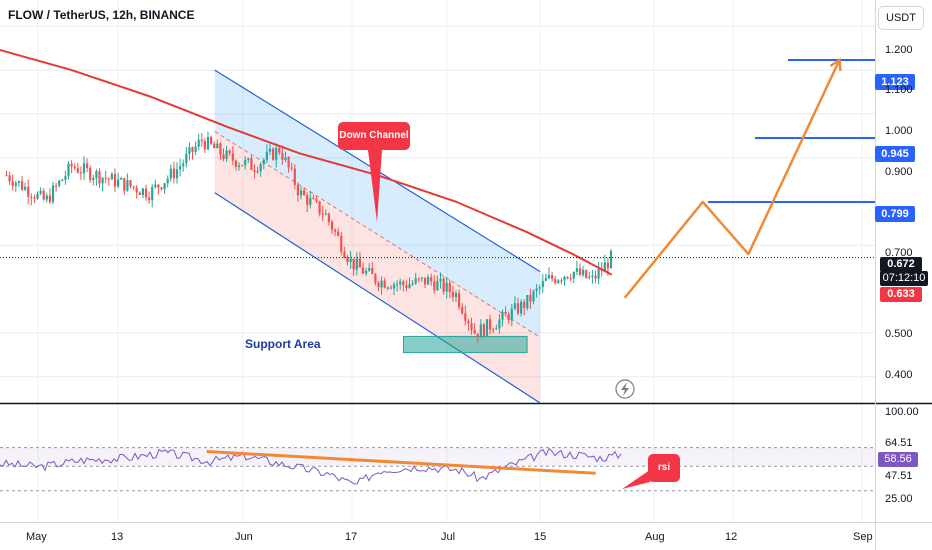 The image size is (932, 550). I want to click on down-channel-label: Down Channel, so click(374, 136).